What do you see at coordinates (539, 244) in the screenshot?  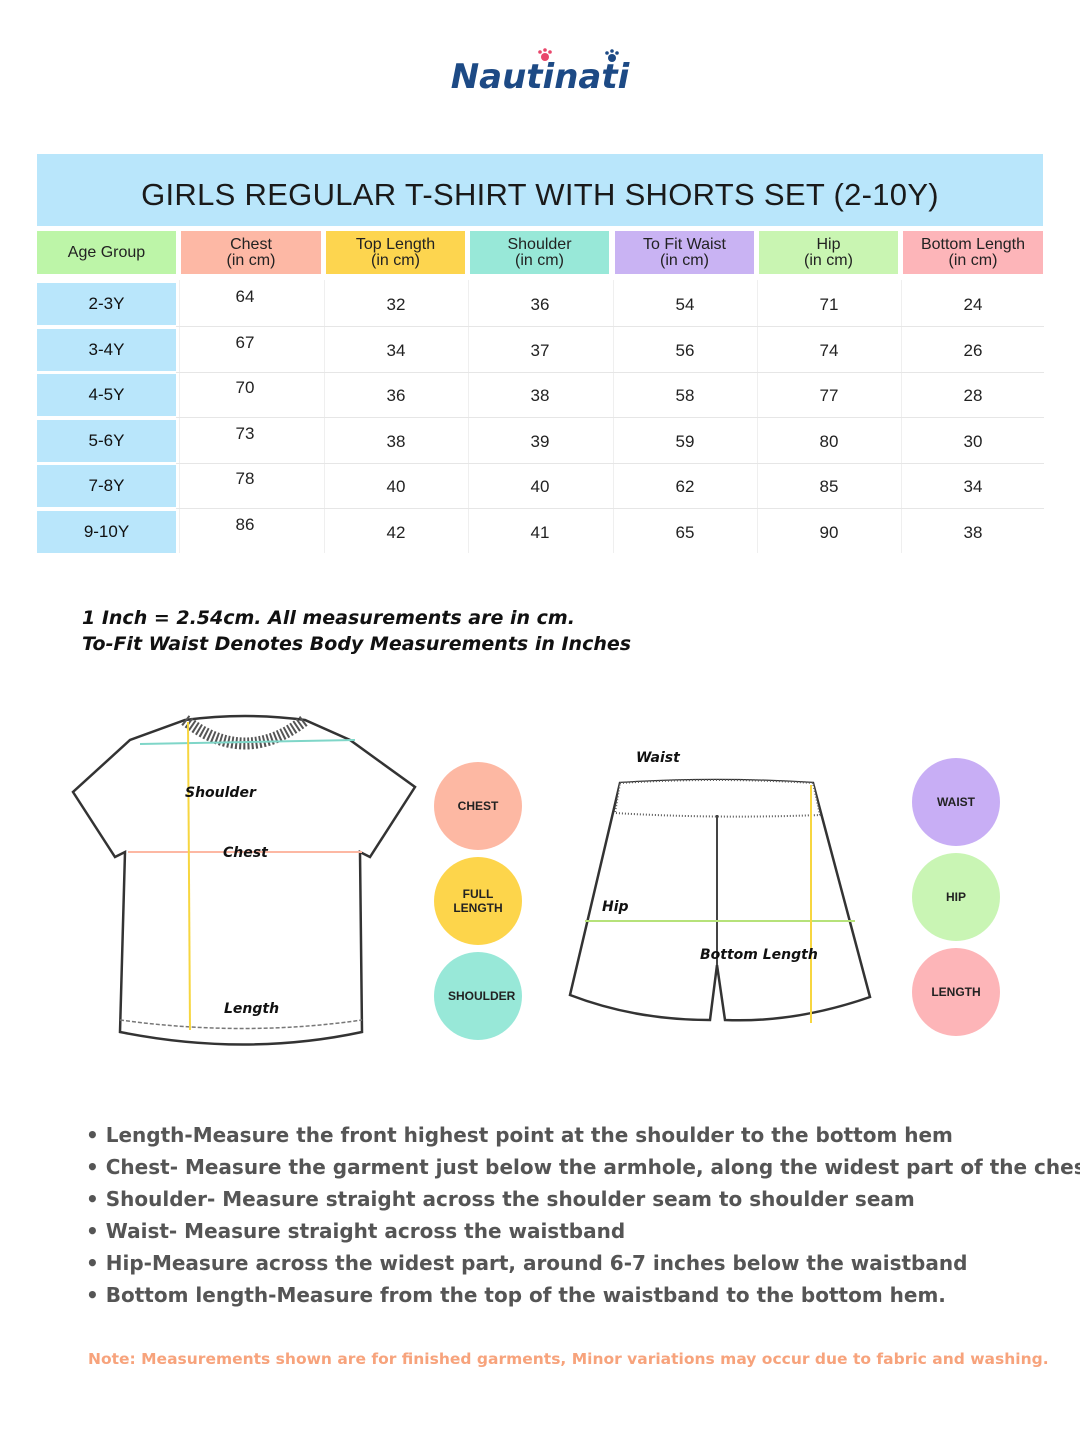 I see `header-label: Shoulder` at bounding box center [539, 244].